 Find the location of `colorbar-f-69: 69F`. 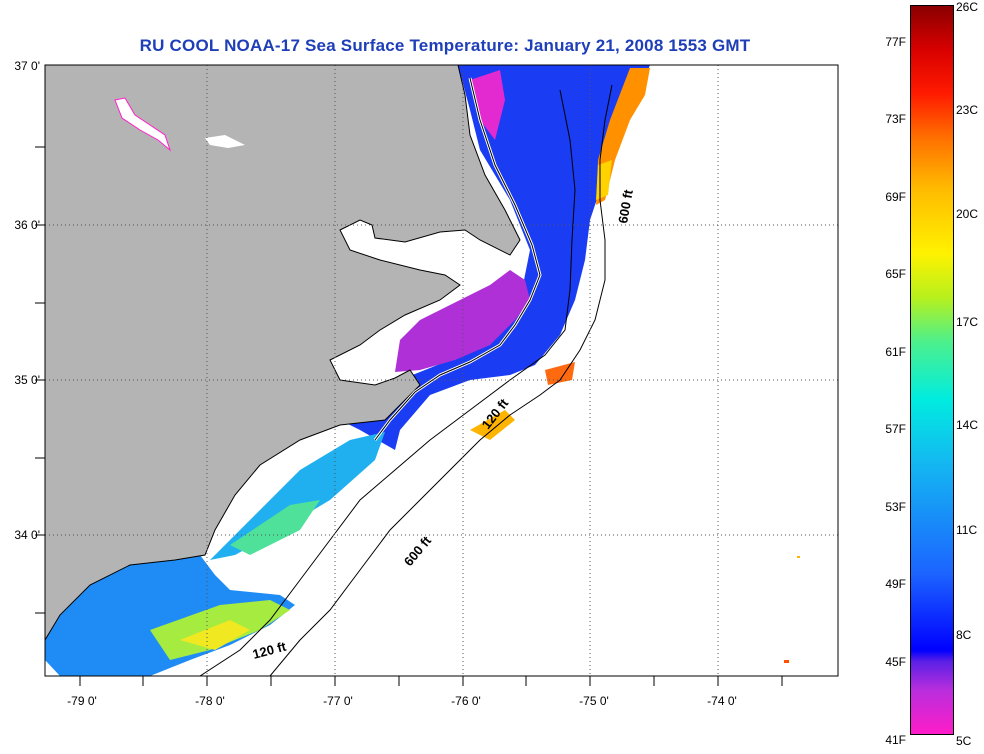

colorbar-f-69: 69F is located at coordinates (895, 197).